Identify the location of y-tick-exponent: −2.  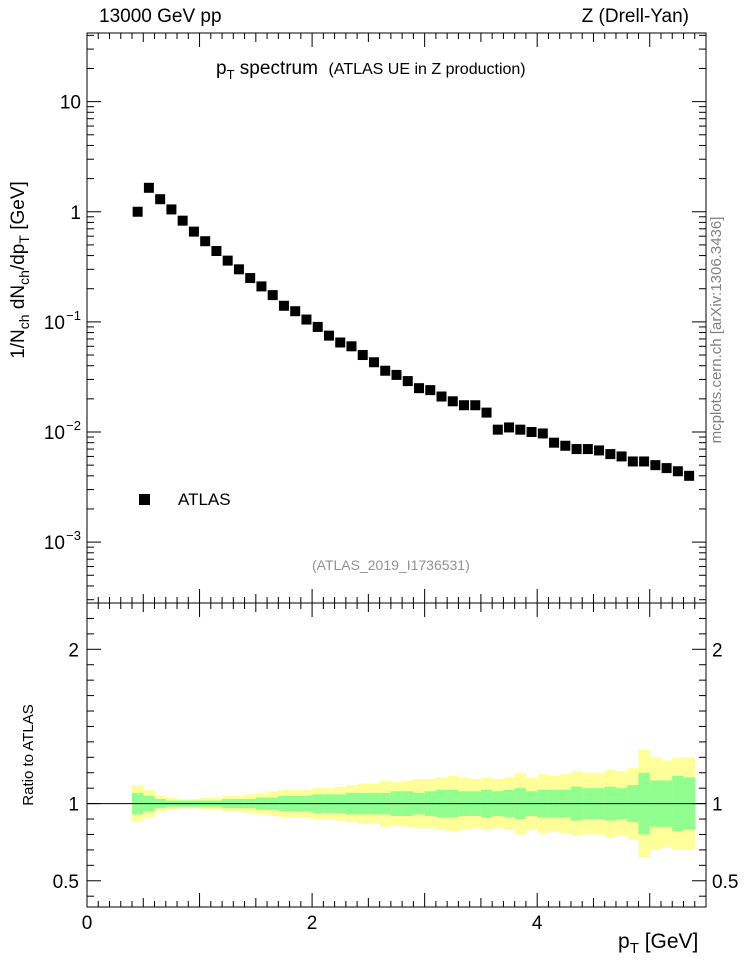
(73, 425).